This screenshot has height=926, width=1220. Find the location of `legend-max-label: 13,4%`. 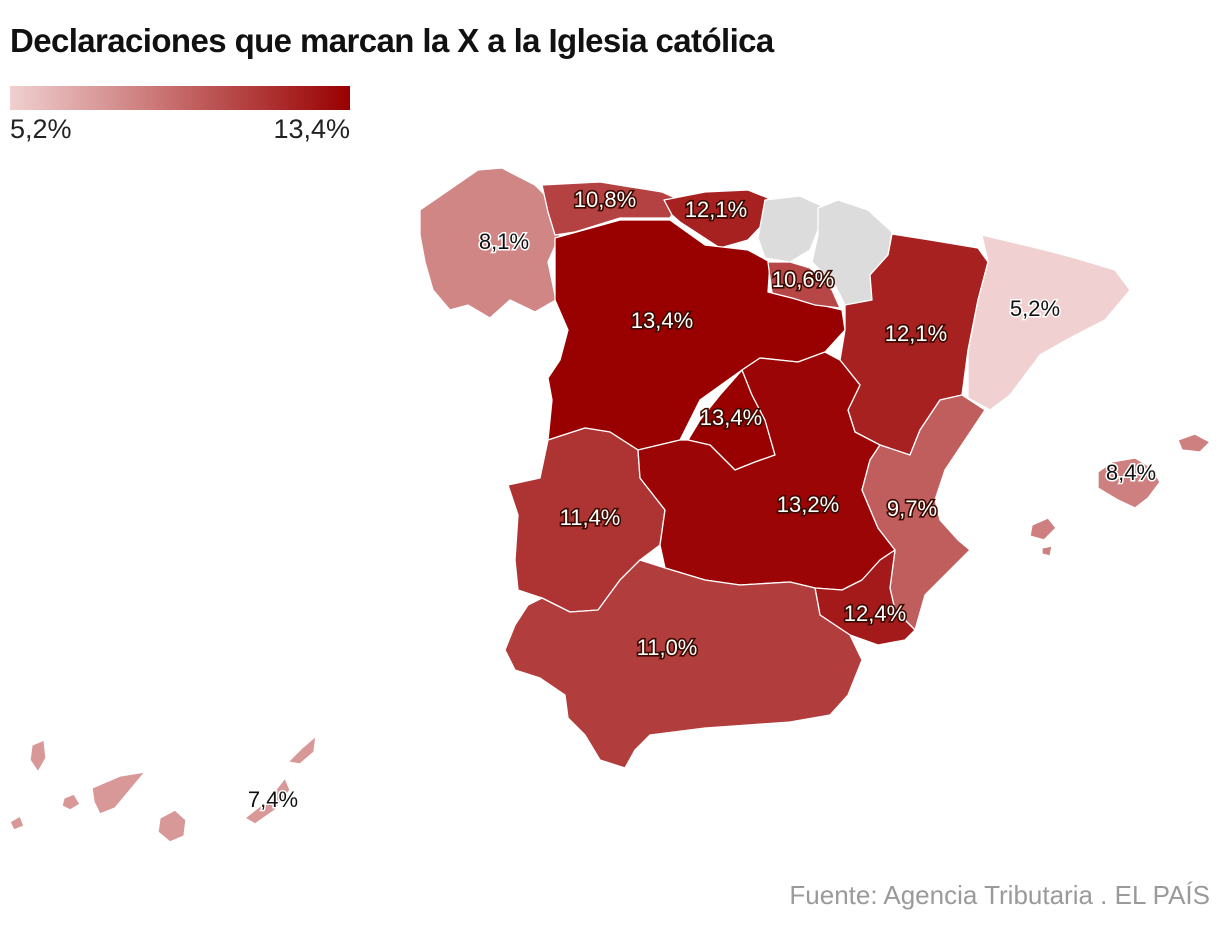

legend-max-label: 13,4% is located at coordinates (311, 129).